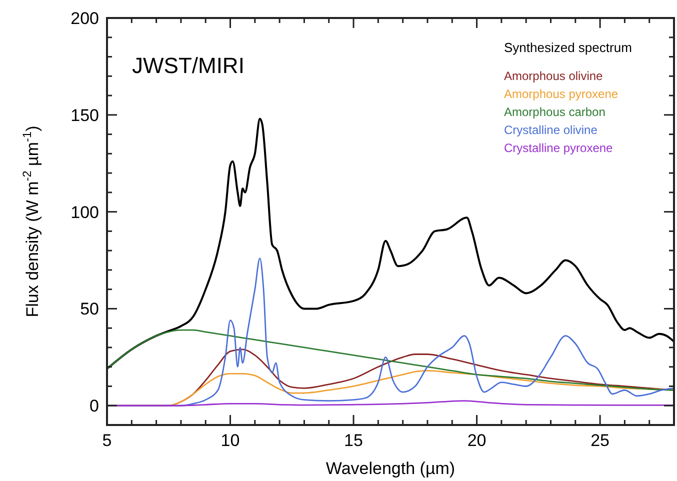 The height and width of the screenshot is (481, 677). Describe the element at coordinates (353, 440) in the screenshot. I see `x-tick-label: 15` at that location.